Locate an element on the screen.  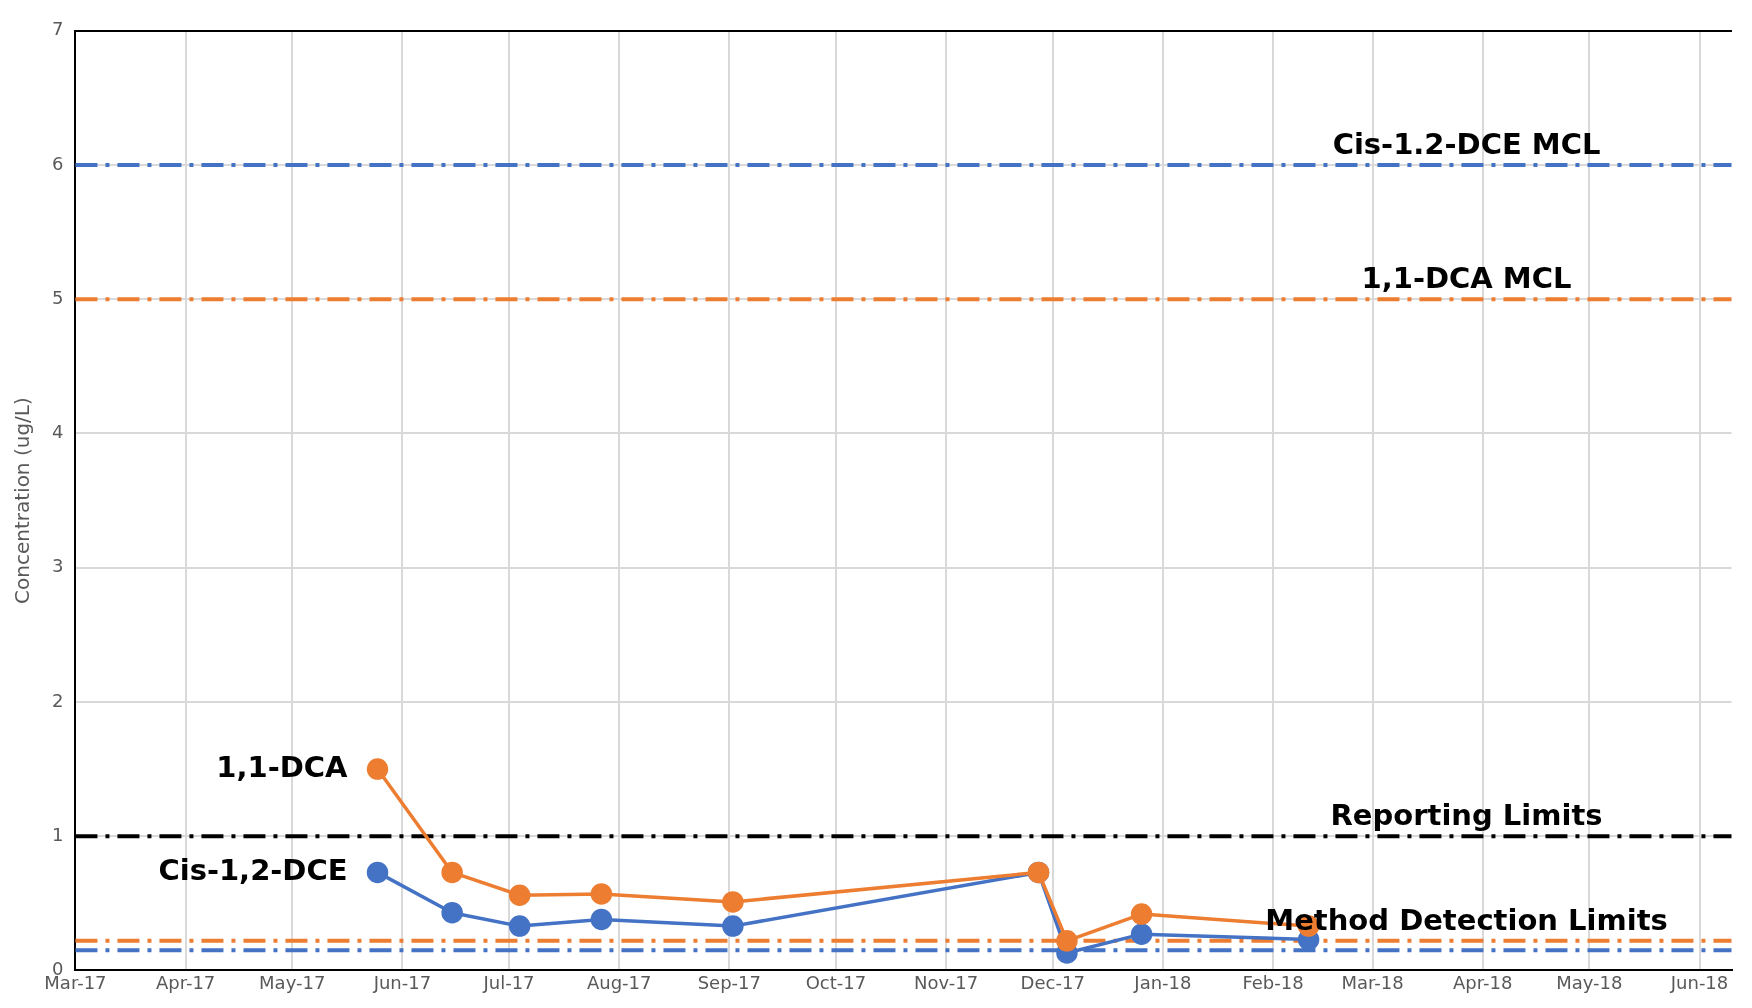
x-tick-label: Aug-17 is located at coordinates (619, 982).